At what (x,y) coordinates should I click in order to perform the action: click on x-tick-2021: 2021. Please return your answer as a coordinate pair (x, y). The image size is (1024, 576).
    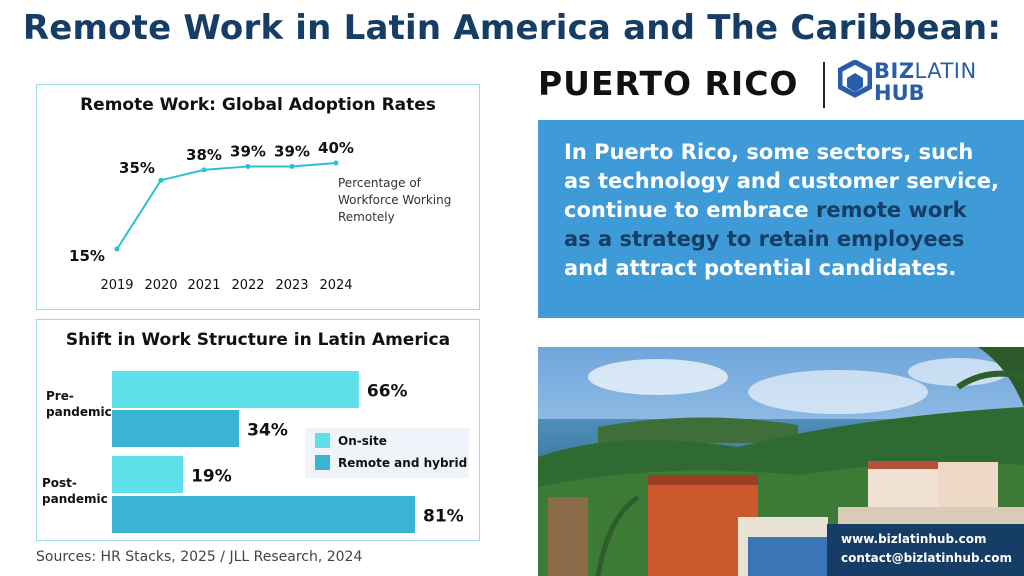
    Looking at the image, I should click on (203, 285).